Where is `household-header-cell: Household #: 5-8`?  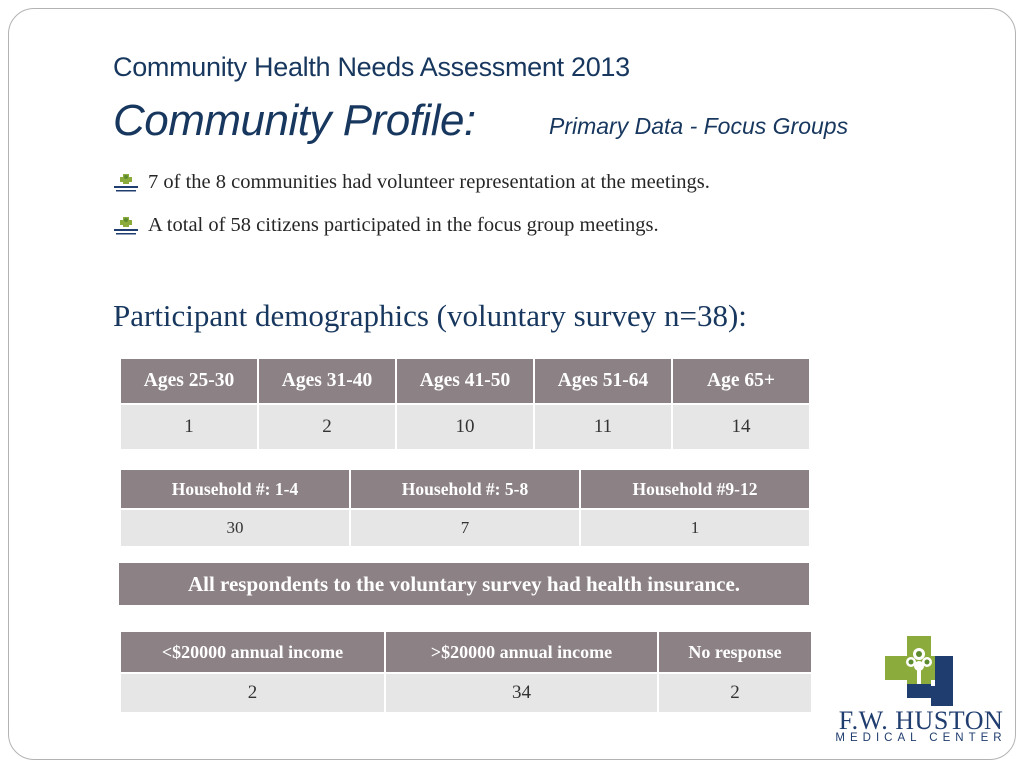 household-header-cell: Household #: 5-8 is located at coordinates (465, 489).